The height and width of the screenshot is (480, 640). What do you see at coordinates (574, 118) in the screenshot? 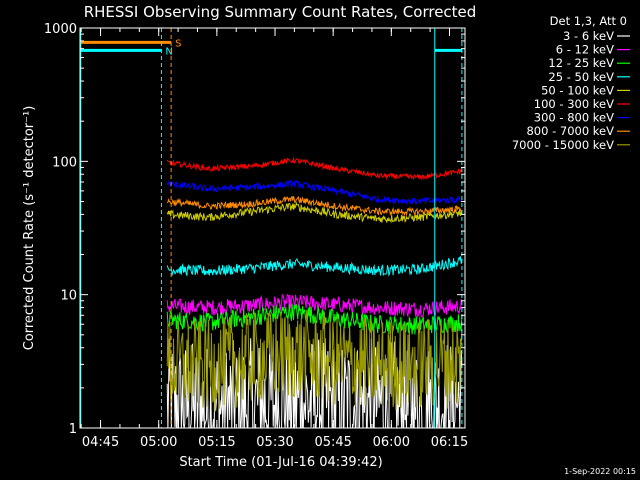
I see `legend-entry-label-6: 300 - 800 keV` at bounding box center [574, 118].